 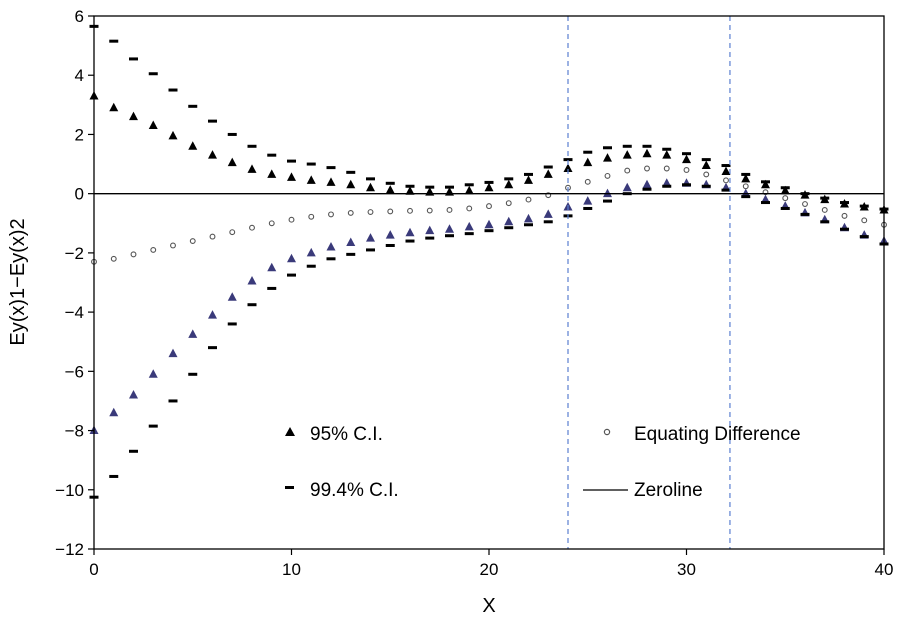 What do you see at coordinates (702, 434) in the screenshot?
I see `legend-item-equating-difference: Equating Difference` at bounding box center [702, 434].